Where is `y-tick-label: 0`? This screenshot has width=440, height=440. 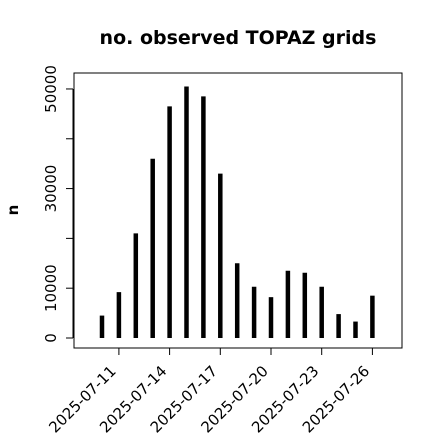
y-tick-label: 0 is located at coordinates (51, 338).